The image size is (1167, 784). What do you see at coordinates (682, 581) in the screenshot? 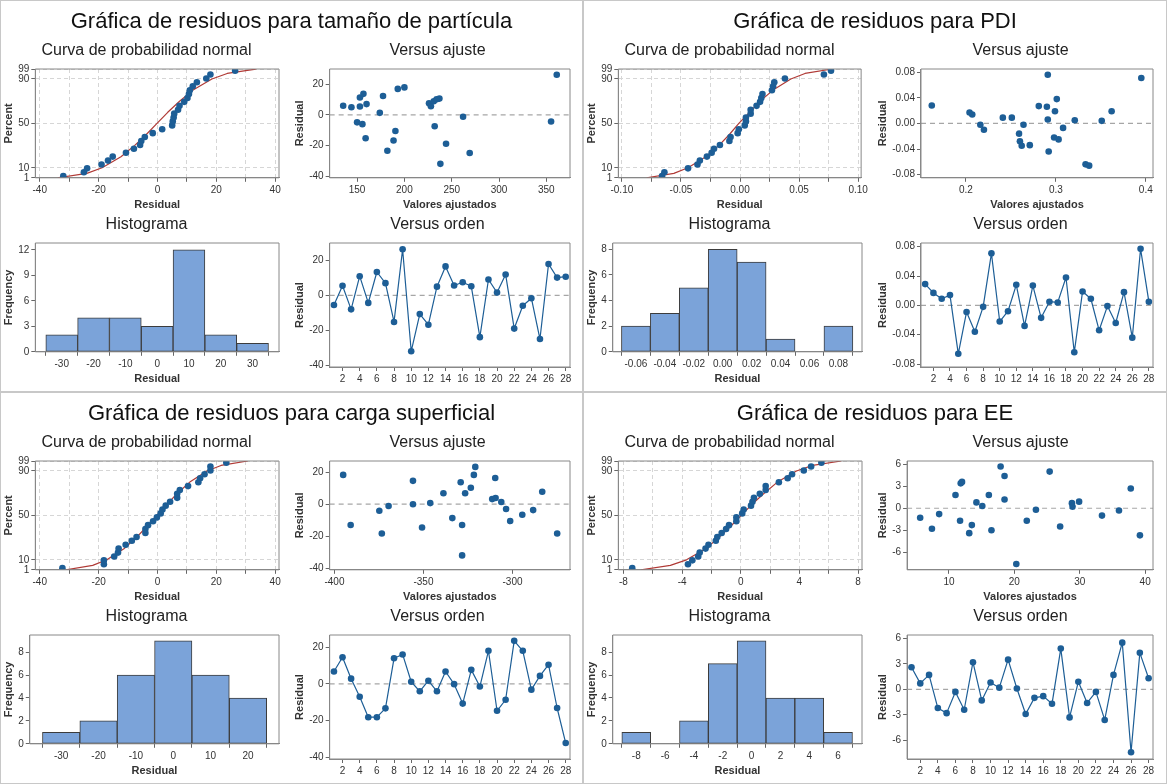
I see `x-tick-label: -4` at bounding box center [682, 581].